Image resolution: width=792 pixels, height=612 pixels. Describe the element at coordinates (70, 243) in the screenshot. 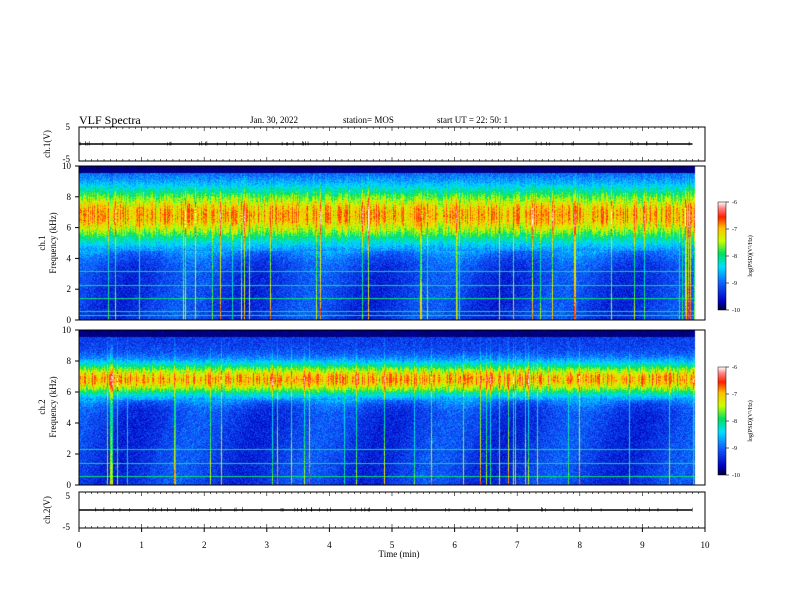

I see `ch1-spectrogram-yticks: 0 2 4 6 8 10` at that location.